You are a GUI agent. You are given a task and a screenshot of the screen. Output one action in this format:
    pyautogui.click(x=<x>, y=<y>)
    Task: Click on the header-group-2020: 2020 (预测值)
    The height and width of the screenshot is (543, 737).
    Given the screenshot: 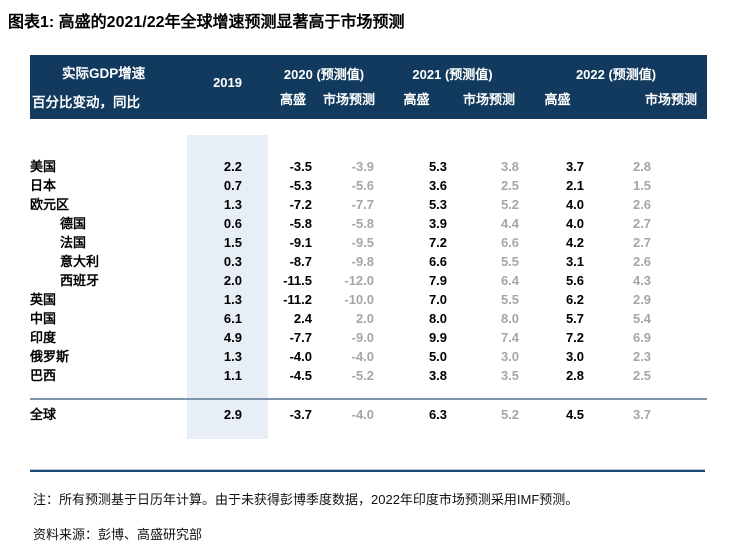 What is the action you would take?
    pyautogui.click(x=324, y=70)
    